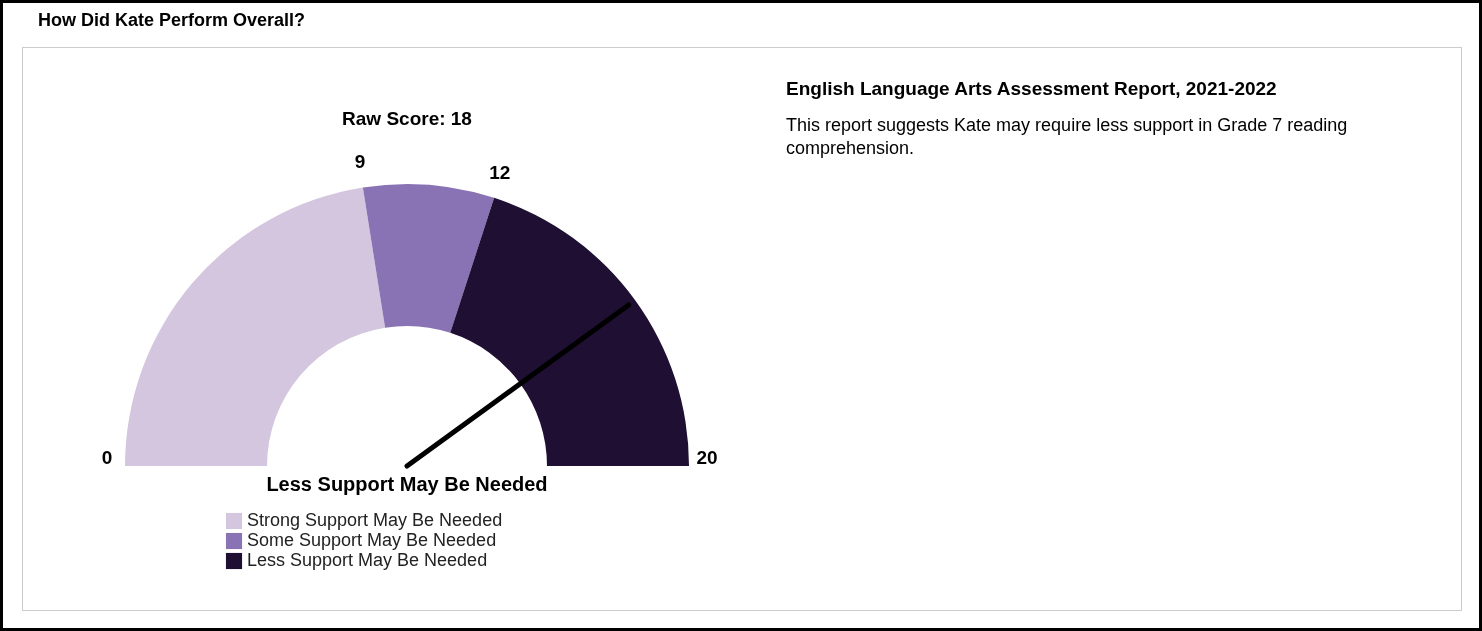 This screenshot has width=1482, height=631. Describe the element at coordinates (360, 161) in the screenshot. I see `text: 9` at that location.